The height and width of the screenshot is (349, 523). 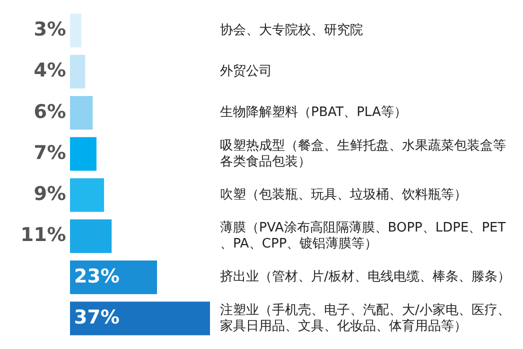 What do you see at coordinates (343, 194) in the screenshot?
I see `y-tick-label: 吹塑（包装瓶、玩具、垃圾桶、饮料瓶等）` at bounding box center [343, 194].